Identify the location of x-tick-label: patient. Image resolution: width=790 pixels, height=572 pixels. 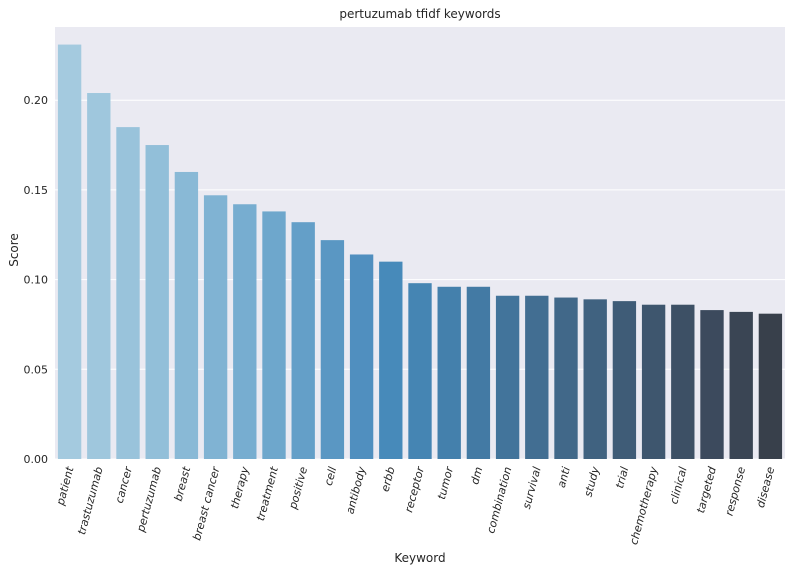
(65, 486).